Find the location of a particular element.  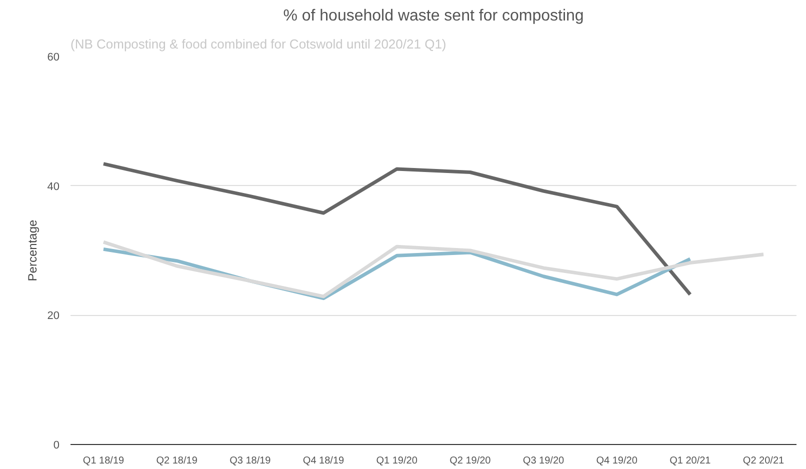

x-tick-label: Q1 19/20 is located at coordinates (397, 461).